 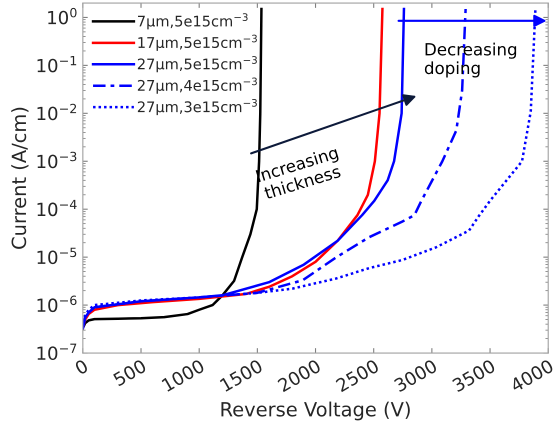 I want to click on x-tick-label: 4000, so click(x=531, y=375).